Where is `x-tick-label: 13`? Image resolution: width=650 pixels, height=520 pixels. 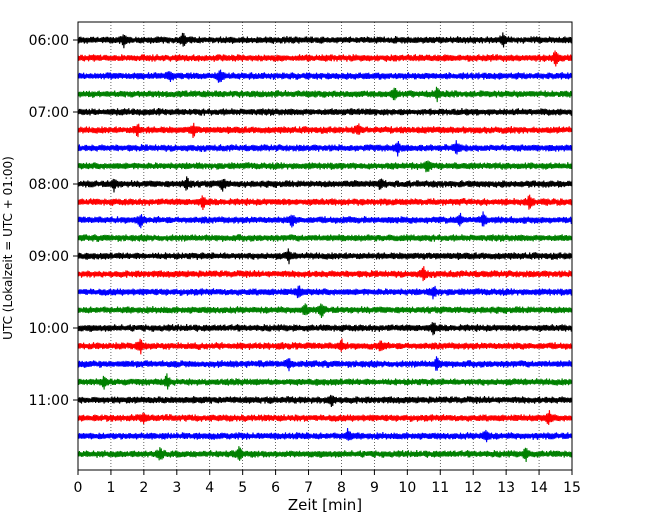
x-tick-label: 13 is located at coordinates (506, 488).